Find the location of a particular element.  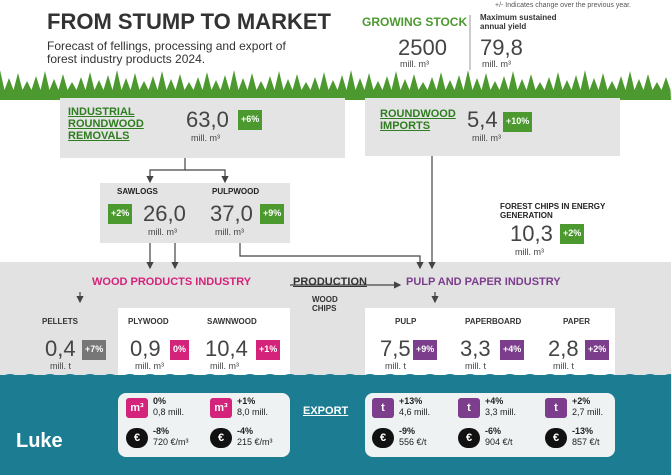

product-value: 2,8 is located at coordinates (563, 348).